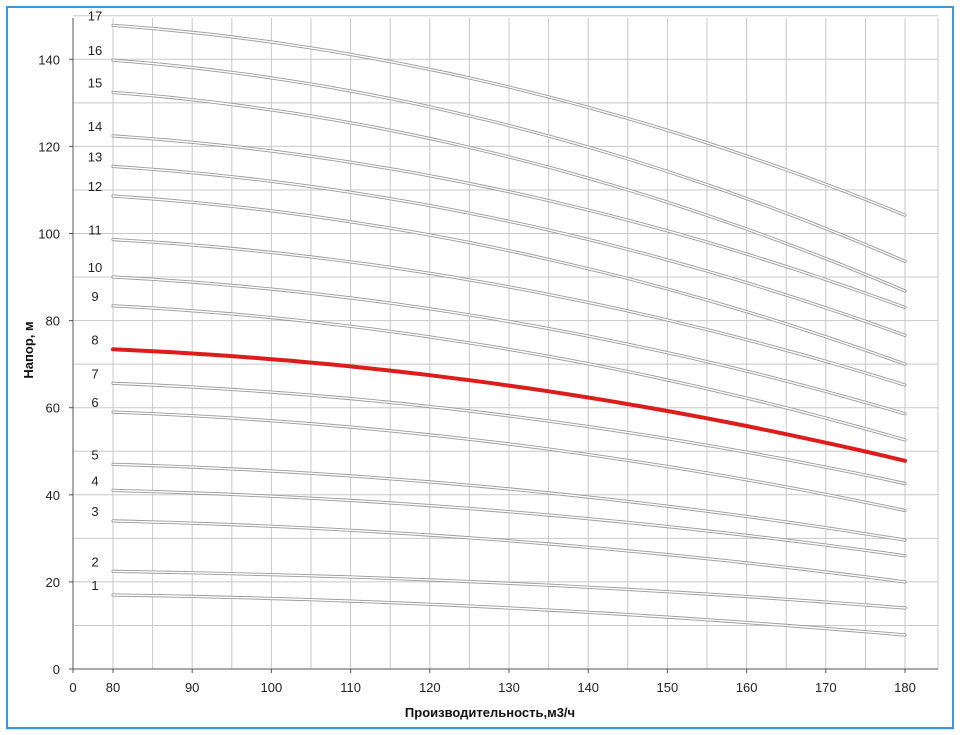  Describe the element at coordinates (95, 82) in the screenshot. I see `curve-label-15: 15` at that location.